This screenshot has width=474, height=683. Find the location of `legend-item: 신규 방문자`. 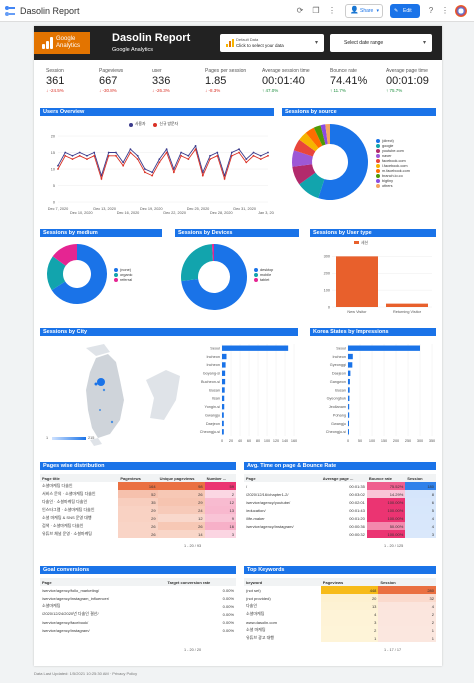

legend-item: 신규 방문자 is located at coordinates (165, 124).